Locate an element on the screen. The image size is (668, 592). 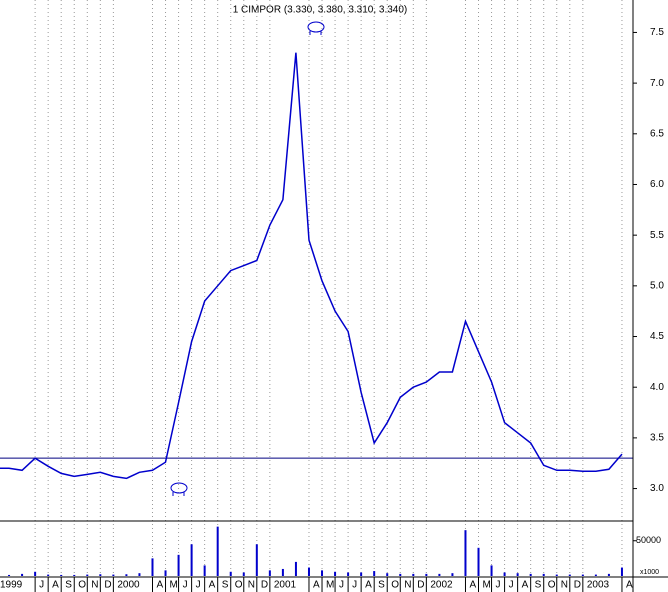
x-tick-label: 2001 is located at coordinates (285, 585).